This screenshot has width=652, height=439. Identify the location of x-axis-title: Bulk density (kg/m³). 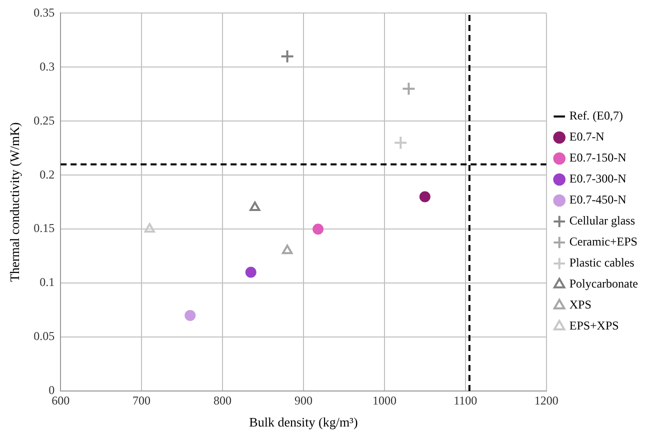
(303, 422).